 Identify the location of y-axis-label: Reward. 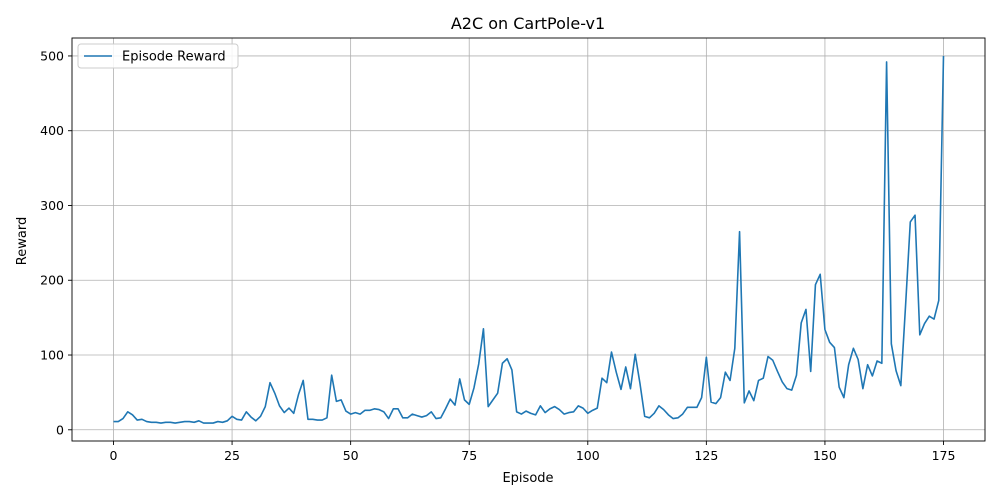
(22, 241).